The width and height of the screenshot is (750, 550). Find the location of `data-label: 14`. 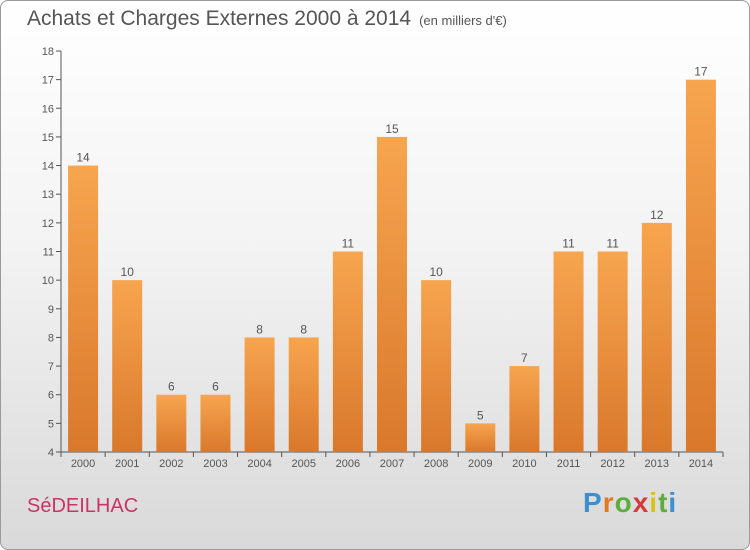

data-label: 14 is located at coordinates (83, 158).